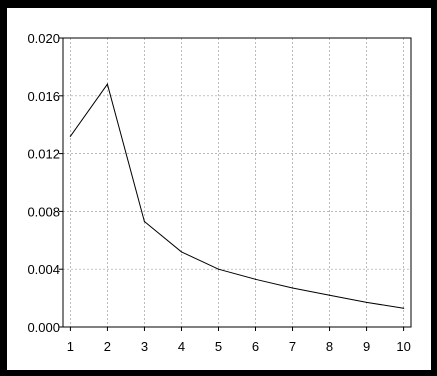 This screenshot has width=437, height=376. I want to click on x-tick-label: 7, so click(292, 346).